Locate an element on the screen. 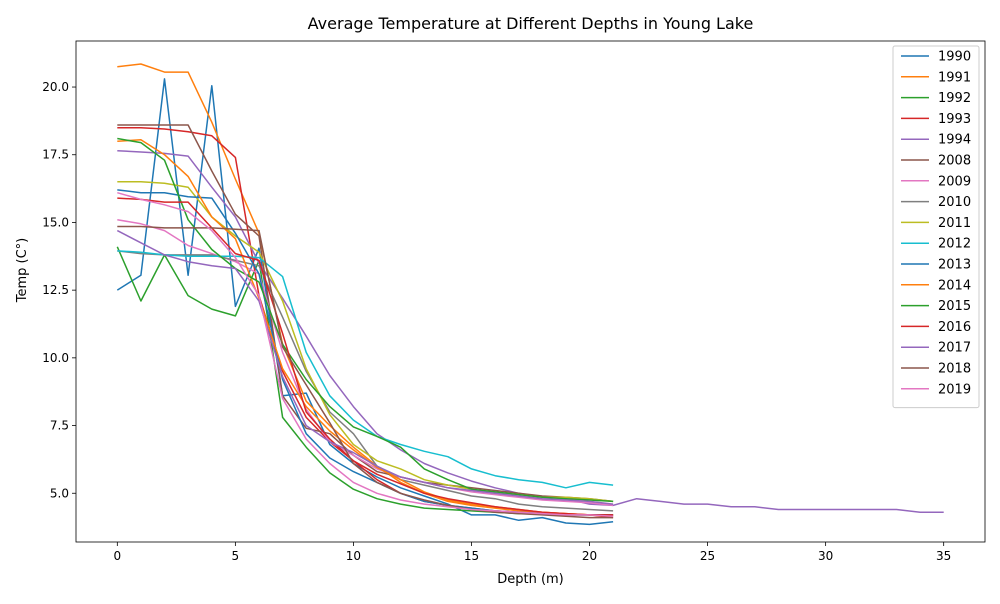  legend-box is located at coordinates (936, 227).